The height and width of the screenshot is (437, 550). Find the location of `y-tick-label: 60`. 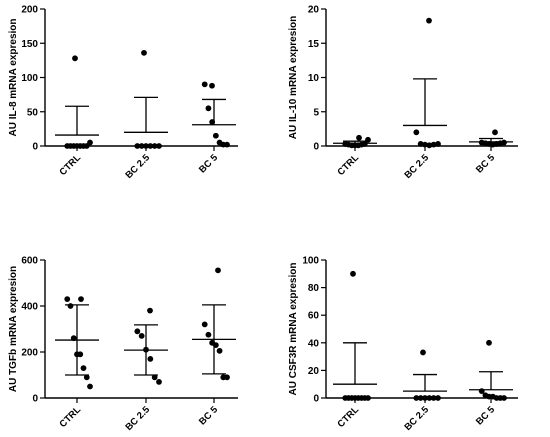

y-tick-label: 60 is located at coordinates (314, 316).